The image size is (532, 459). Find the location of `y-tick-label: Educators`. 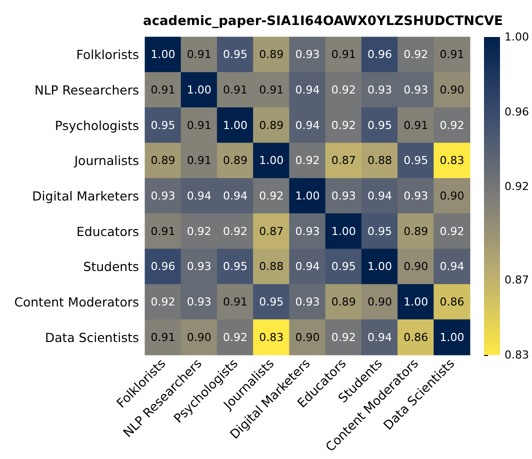

y-tick-label: Educators is located at coordinates (107, 231).